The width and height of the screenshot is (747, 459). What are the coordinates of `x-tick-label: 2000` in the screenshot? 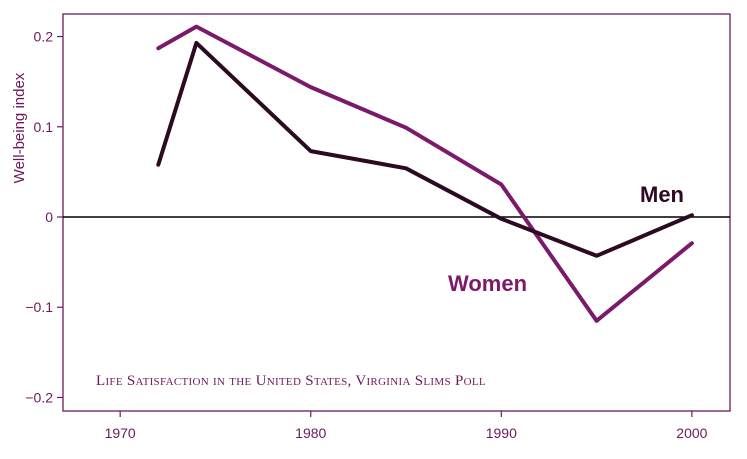 It's located at (691, 433).